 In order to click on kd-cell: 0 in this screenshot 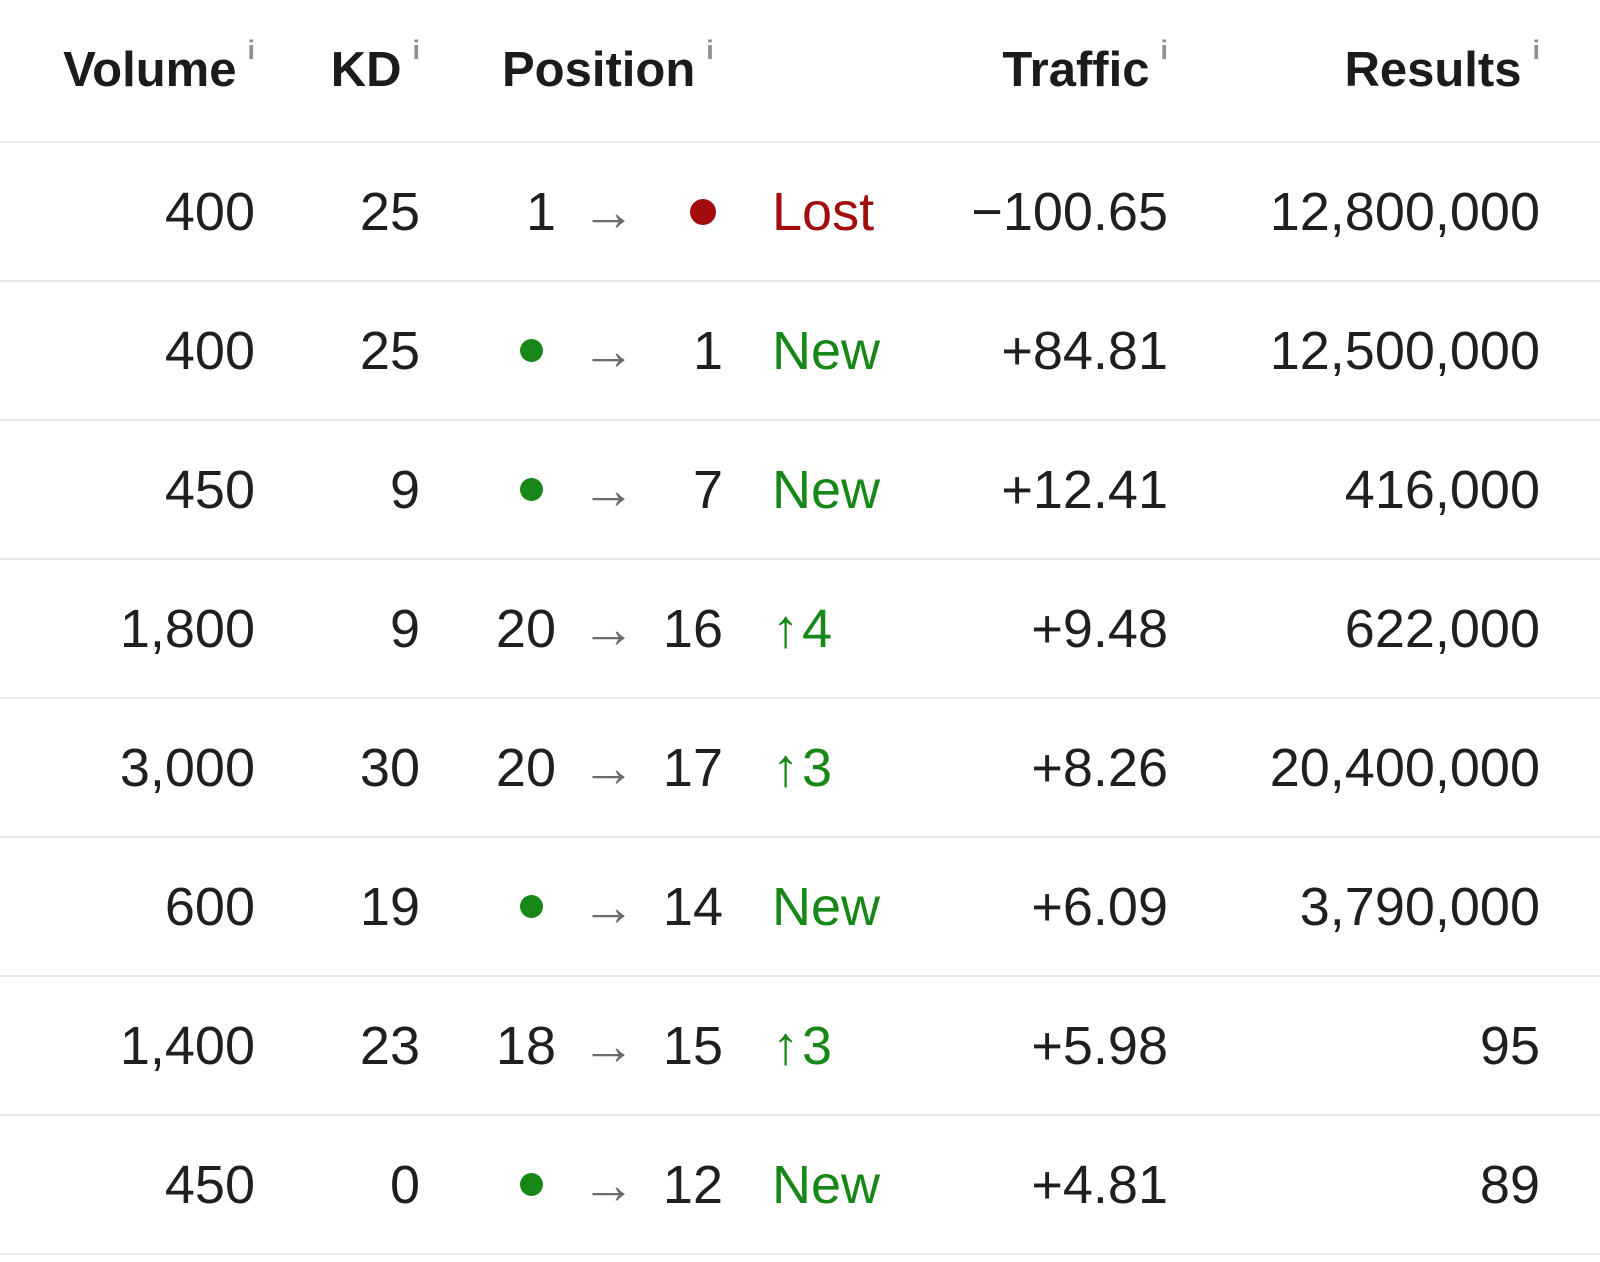, I will do `click(404, 1184)`.